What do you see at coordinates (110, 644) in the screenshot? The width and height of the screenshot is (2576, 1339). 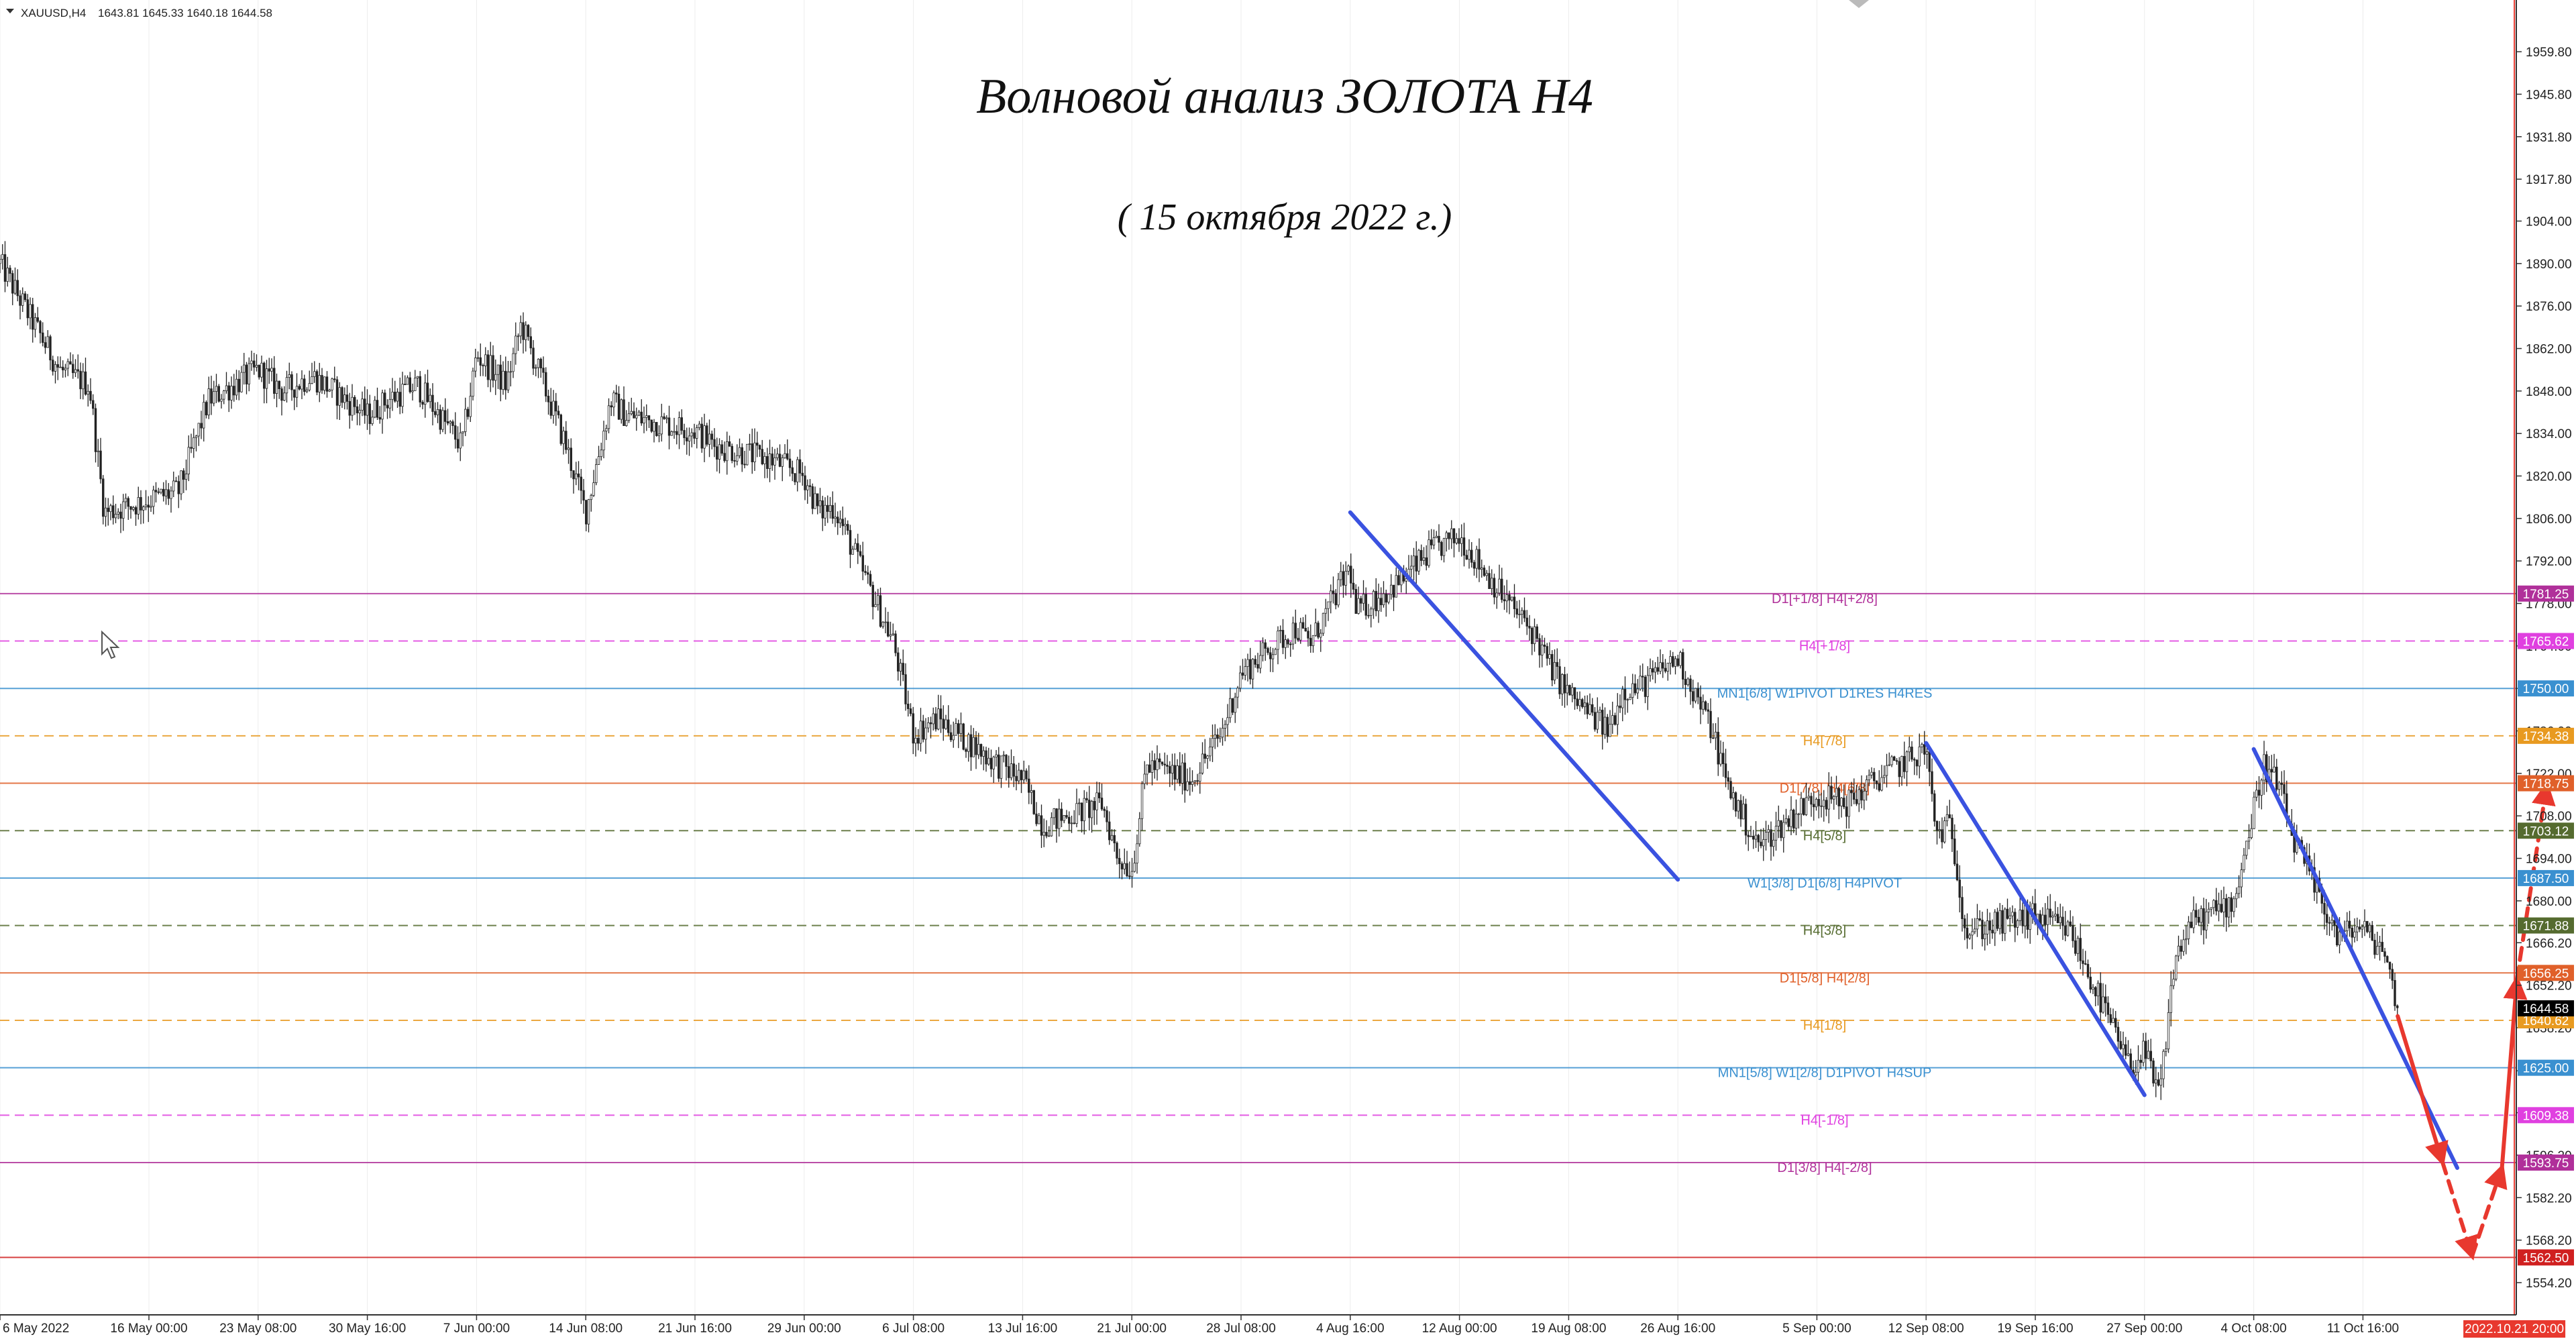 I see `mouse-cursor-icon` at bounding box center [110, 644].